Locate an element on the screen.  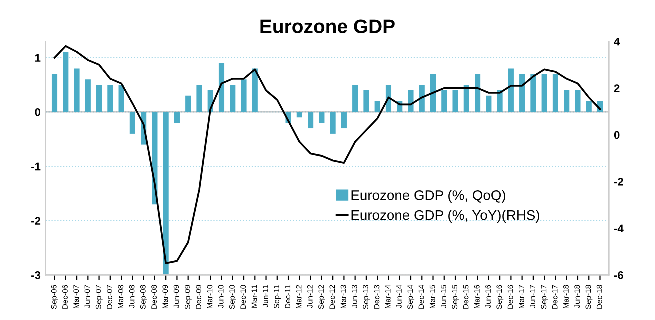
y-tick-label: -3 is located at coordinates (36, 275).